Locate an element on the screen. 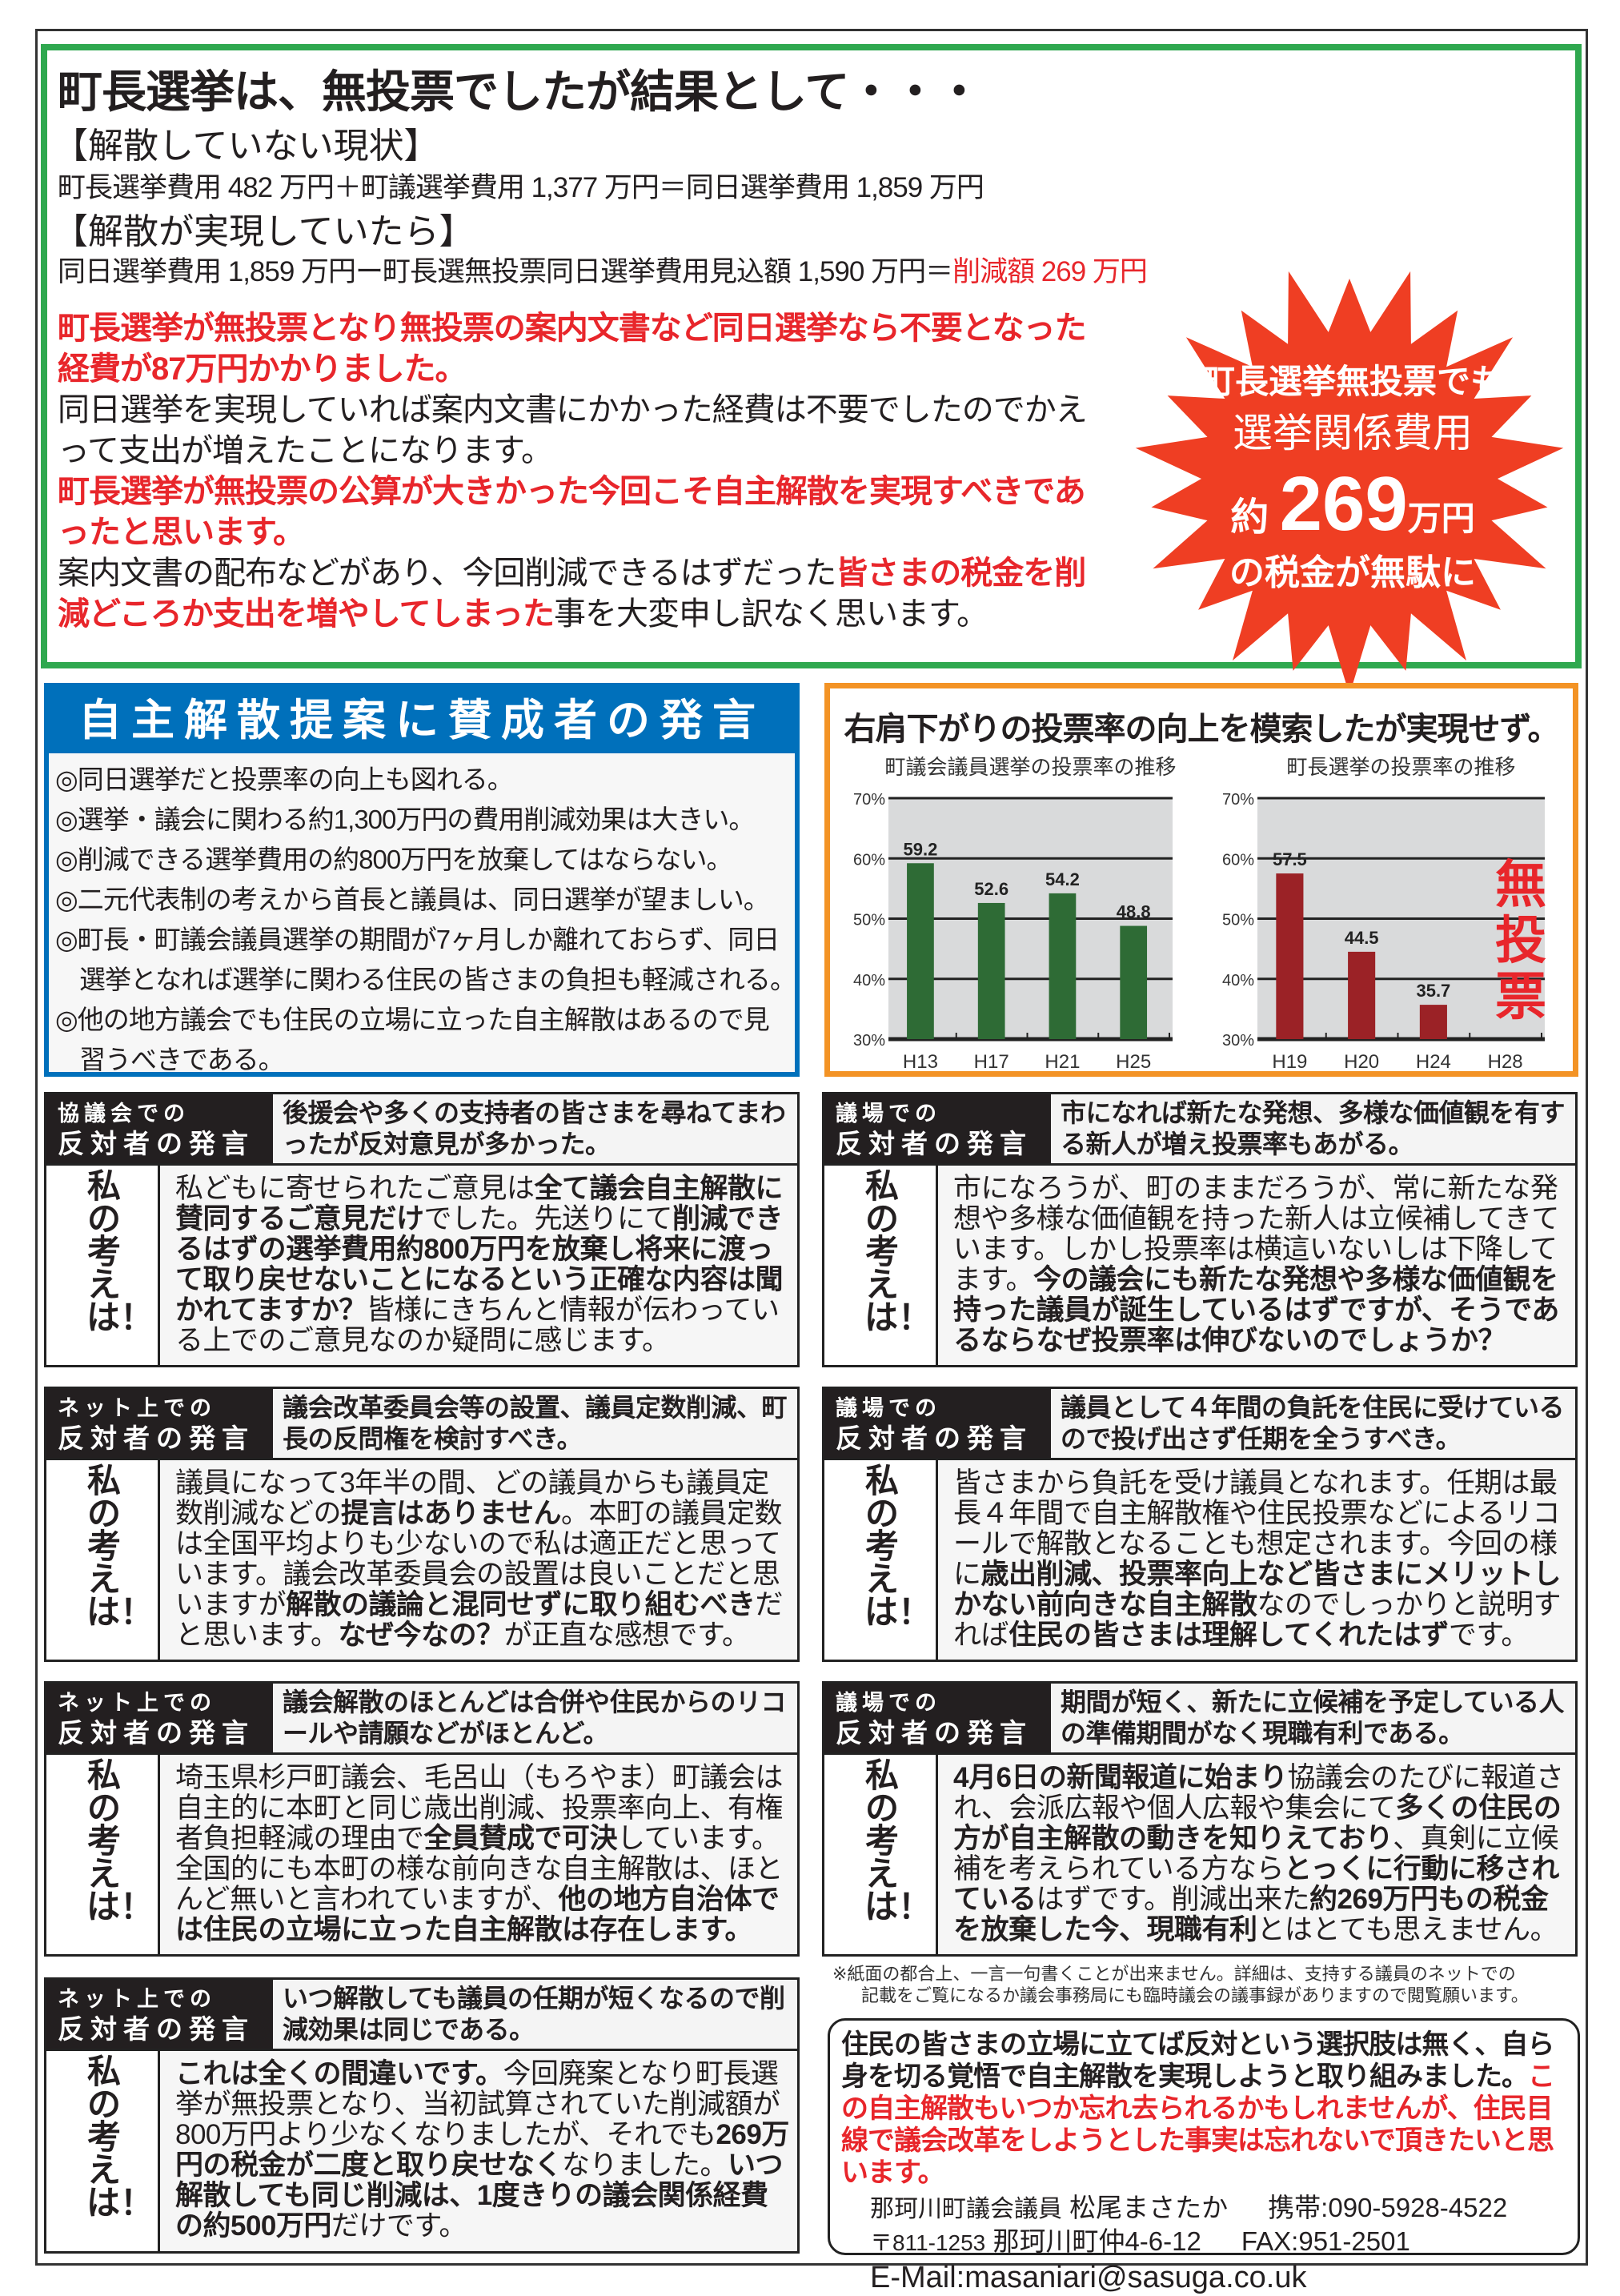 The height and width of the screenshot is (2296, 1620). text-segment: 4月6日の新聞報道に始まり is located at coordinates (1120, 1777).